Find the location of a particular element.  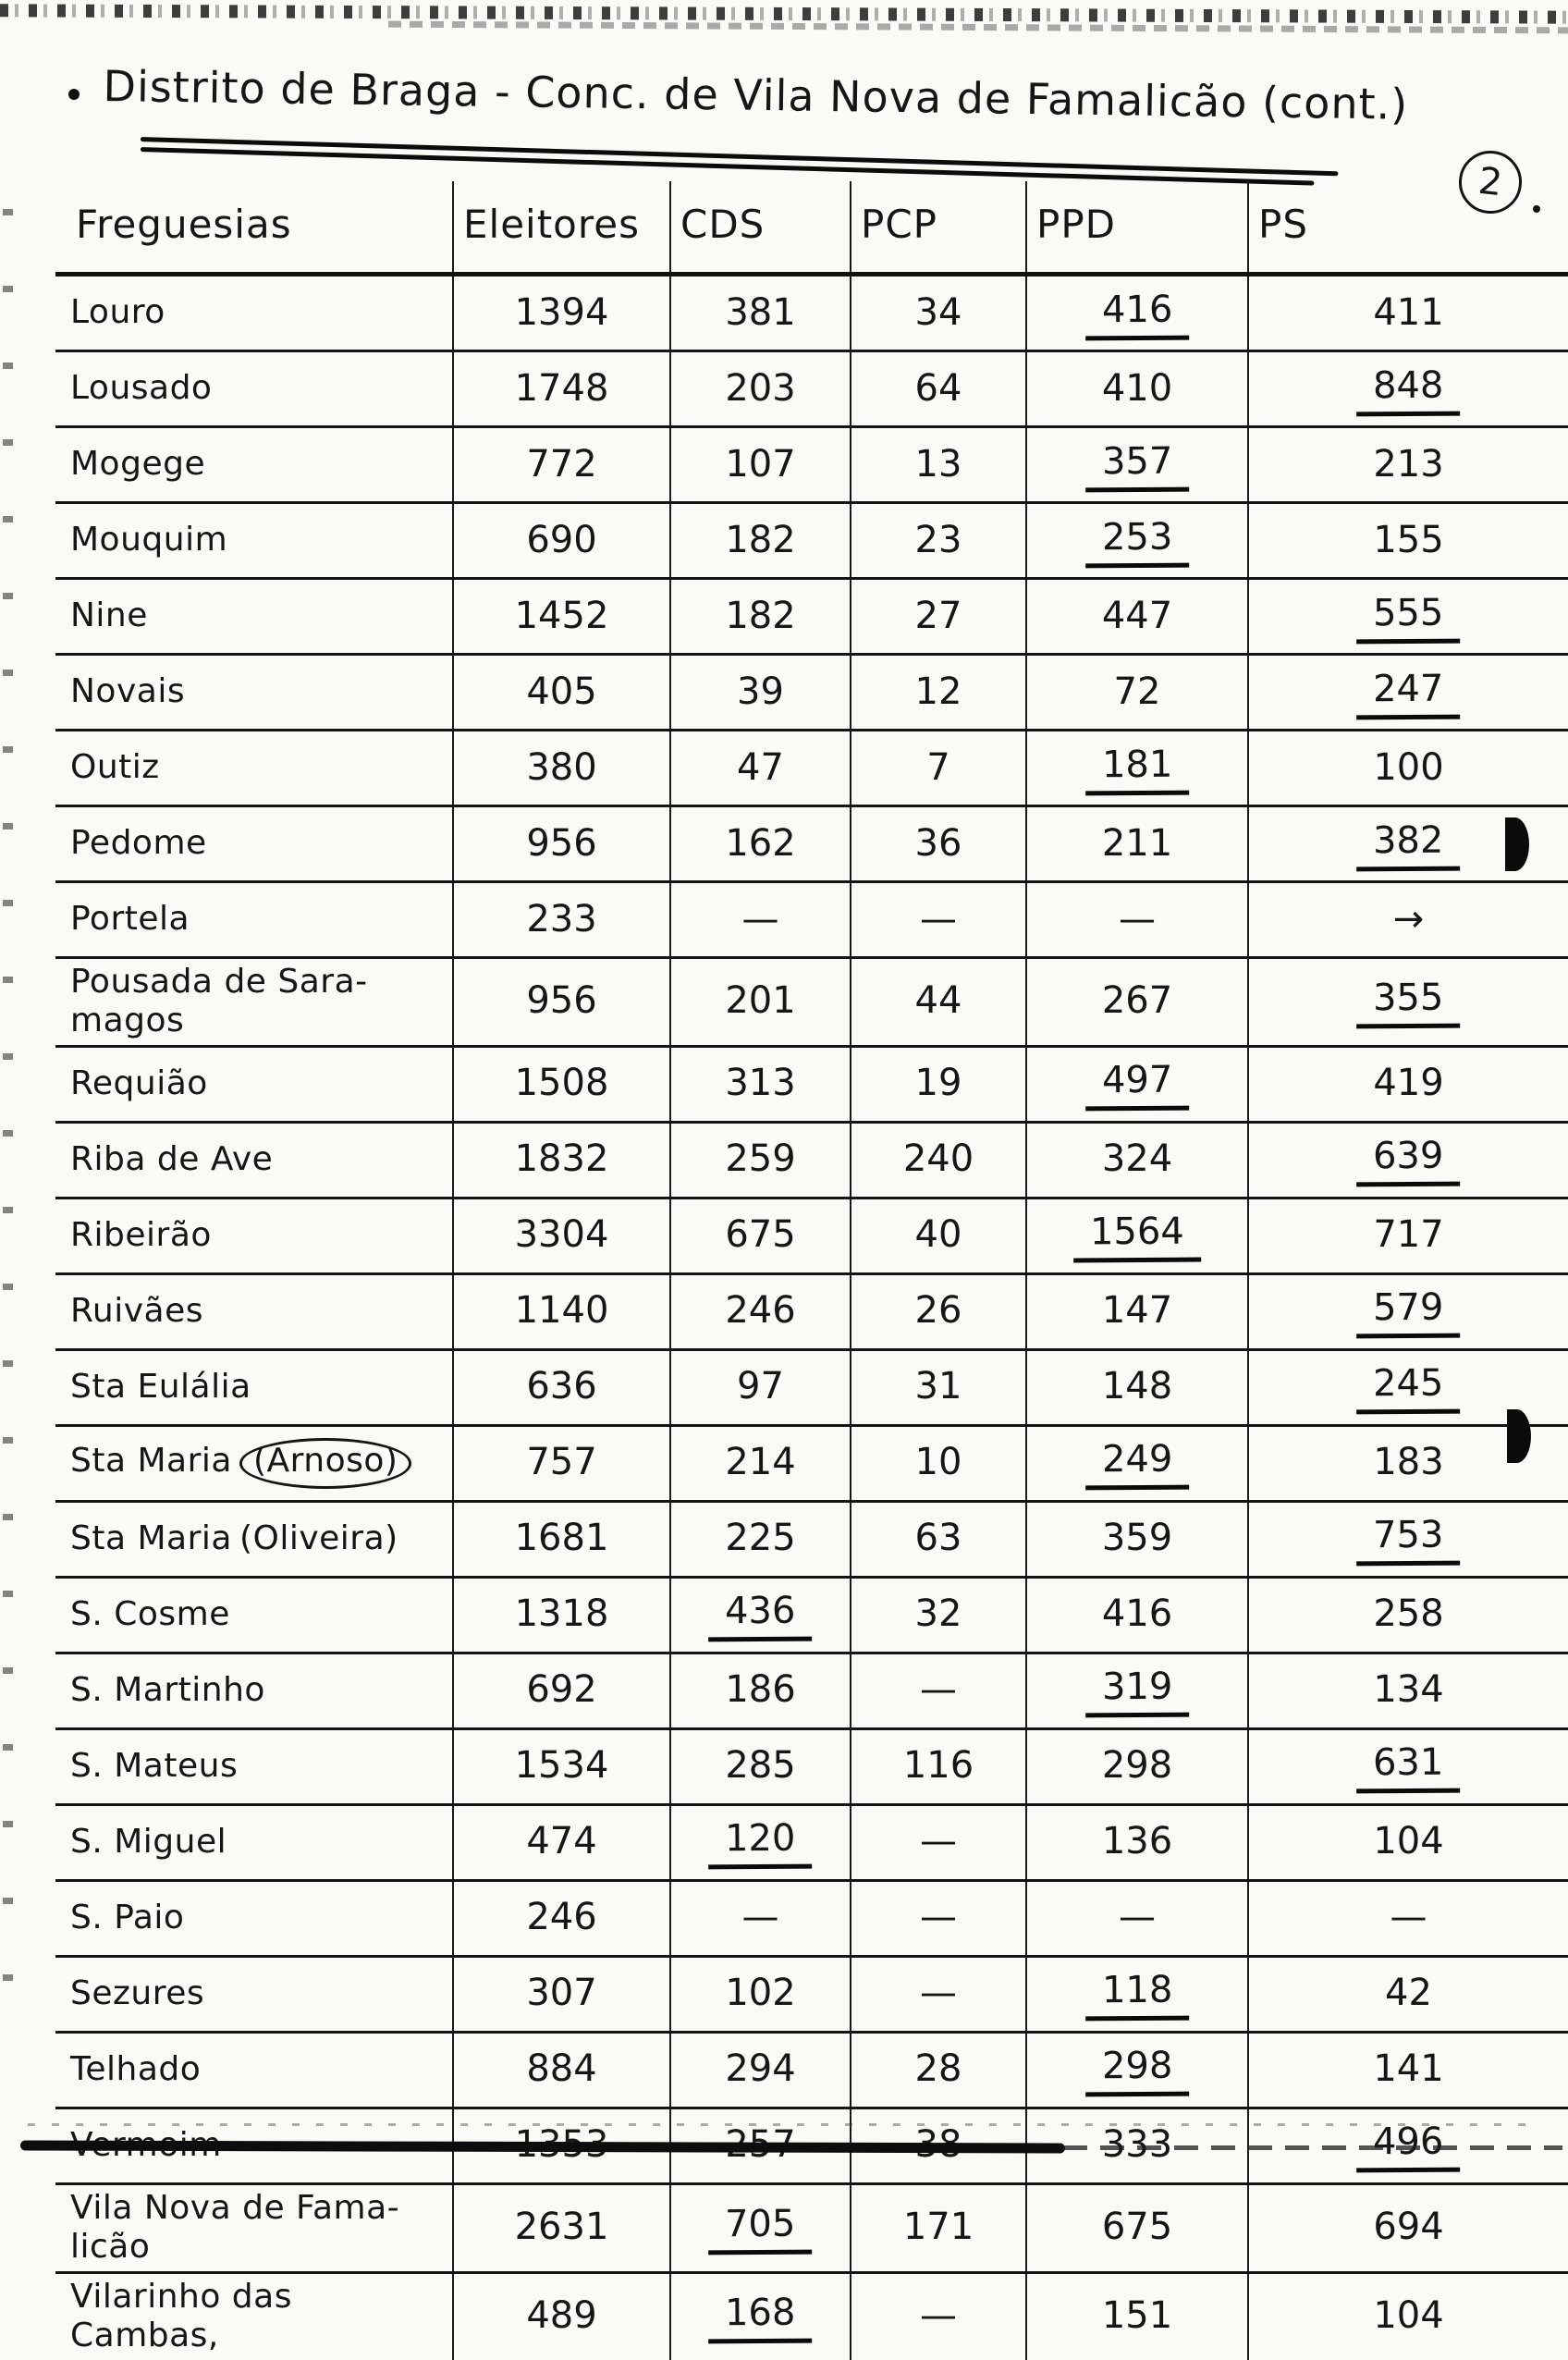

eleitores-value: 1681 is located at coordinates (561, 1539).